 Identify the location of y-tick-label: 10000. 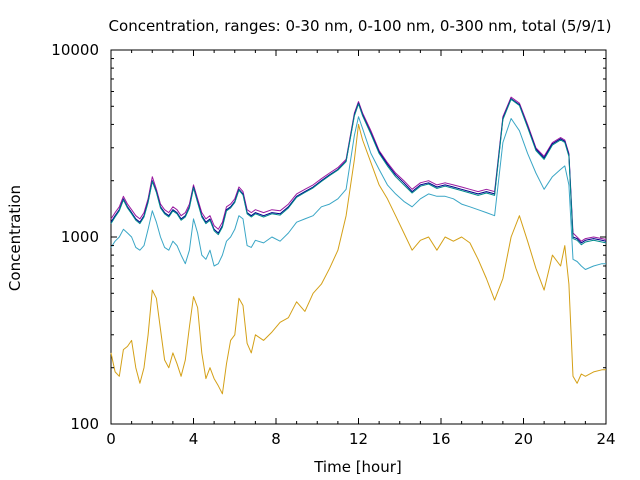
(75, 50).